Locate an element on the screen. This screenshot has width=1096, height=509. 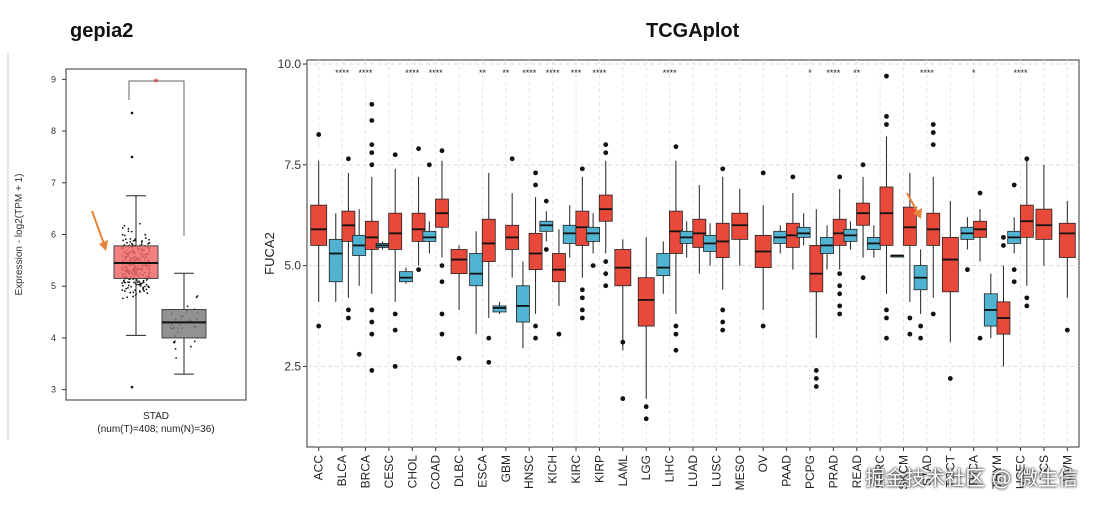
category-tgct is located at coordinates (950, 291).